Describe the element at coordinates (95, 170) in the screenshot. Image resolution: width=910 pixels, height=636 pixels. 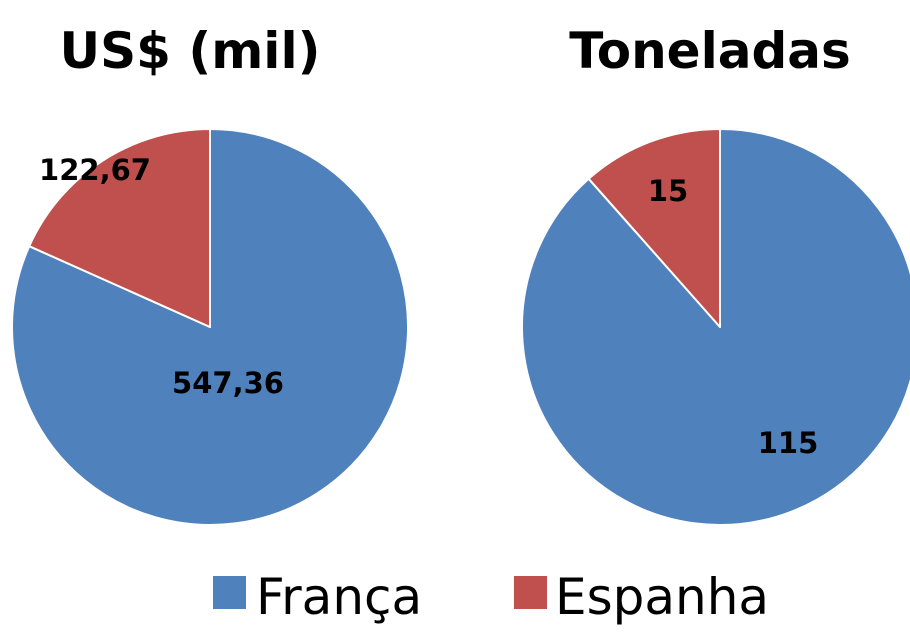
I see `data-label-value-espanha: 122,67` at that location.